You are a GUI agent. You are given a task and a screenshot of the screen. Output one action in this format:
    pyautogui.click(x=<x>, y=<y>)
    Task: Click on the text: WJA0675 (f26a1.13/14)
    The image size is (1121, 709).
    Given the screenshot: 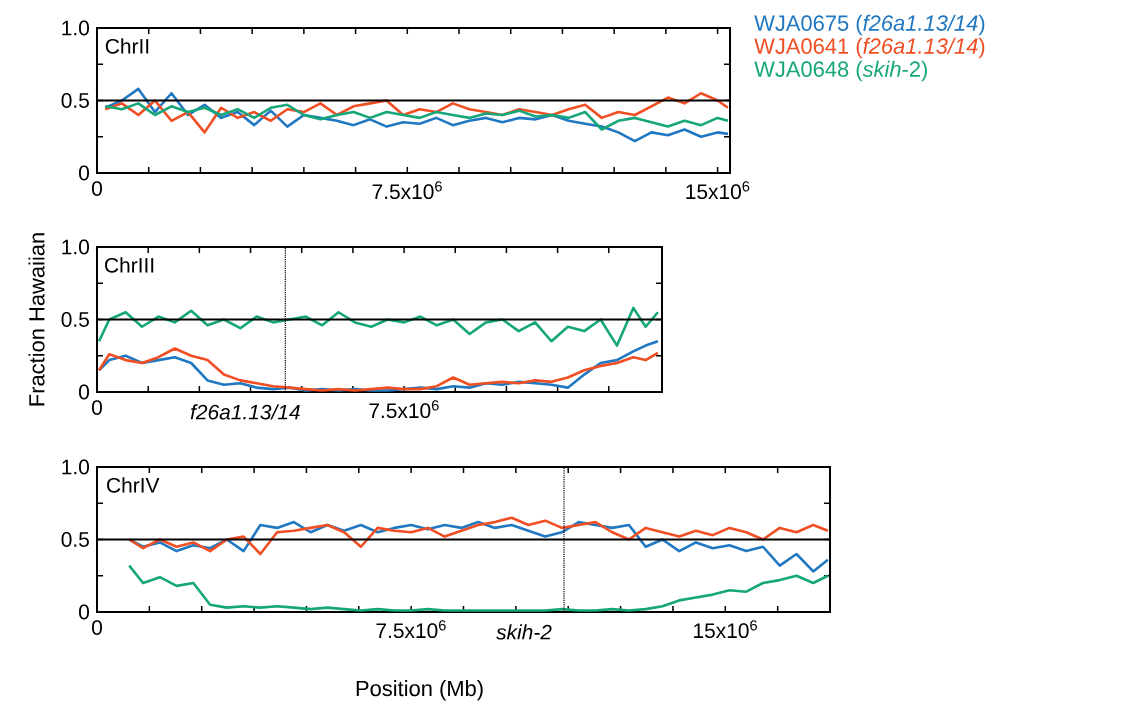 What is the action you would take?
    pyautogui.click(x=869, y=25)
    